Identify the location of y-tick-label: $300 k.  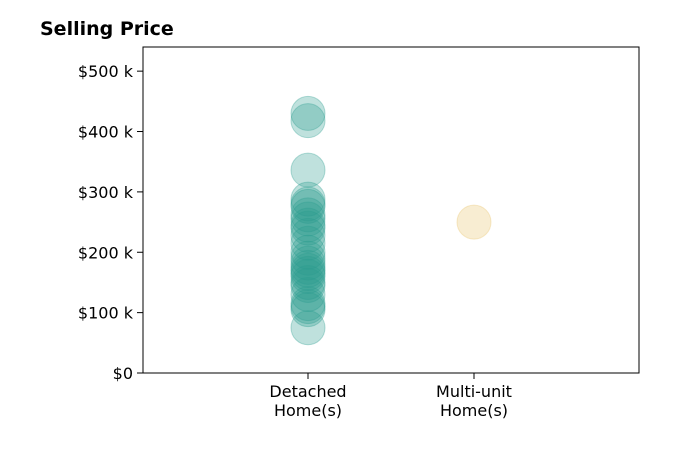
(106, 192).